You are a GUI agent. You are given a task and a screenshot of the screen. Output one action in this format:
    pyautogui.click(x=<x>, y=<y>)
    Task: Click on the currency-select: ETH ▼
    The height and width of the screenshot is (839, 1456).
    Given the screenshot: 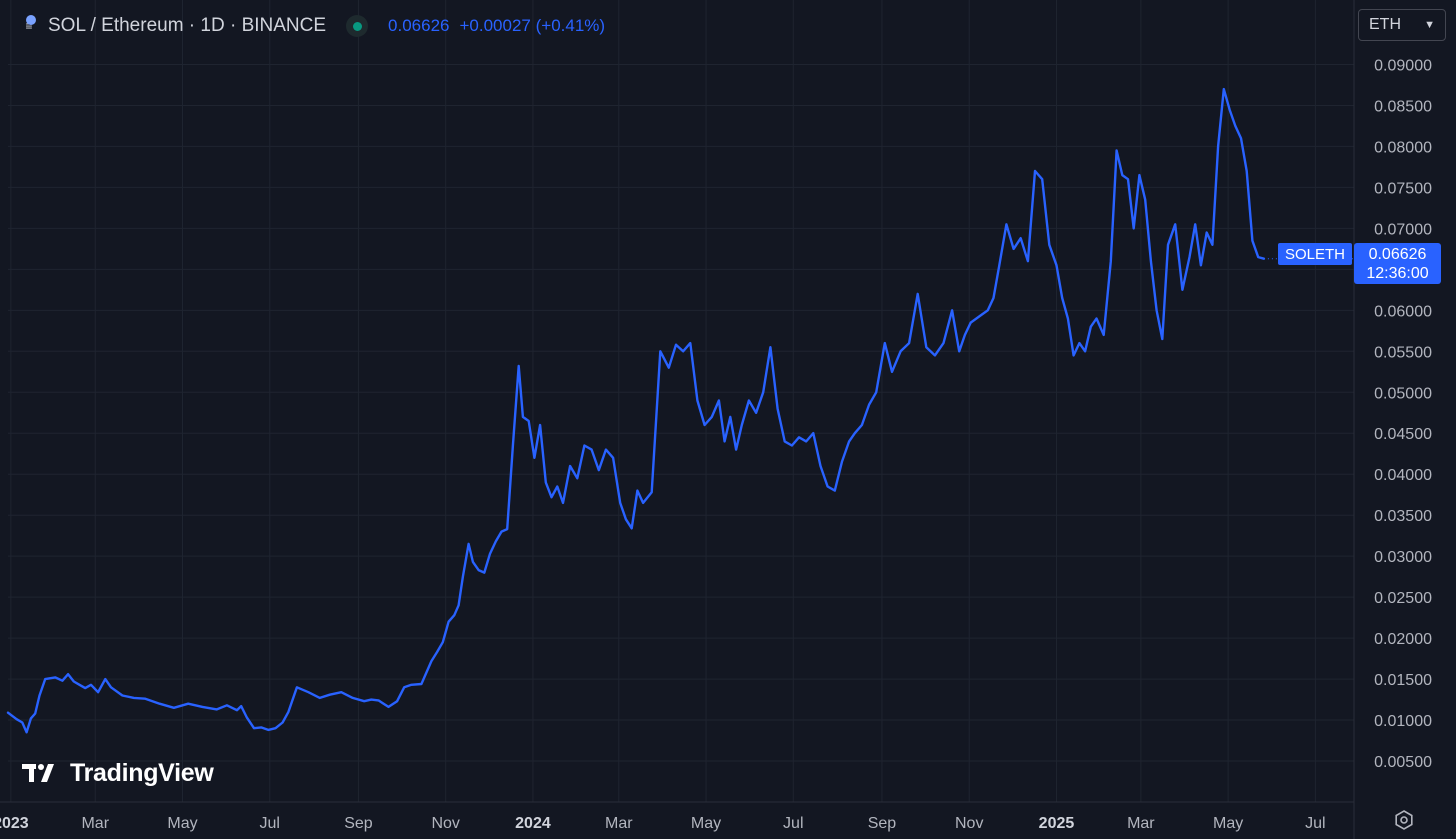 What is the action you would take?
    pyautogui.click(x=1402, y=25)
    